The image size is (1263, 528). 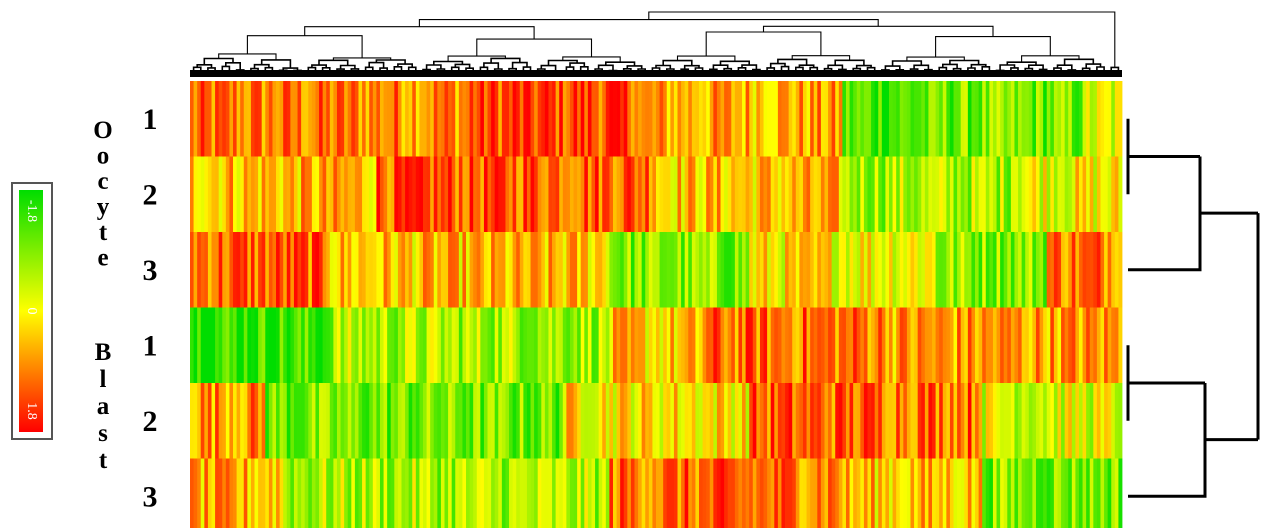 What do you see at coordinates (103, 156) in the screenshot?
I see `group-letter: o` at bounding box center [103, 156].